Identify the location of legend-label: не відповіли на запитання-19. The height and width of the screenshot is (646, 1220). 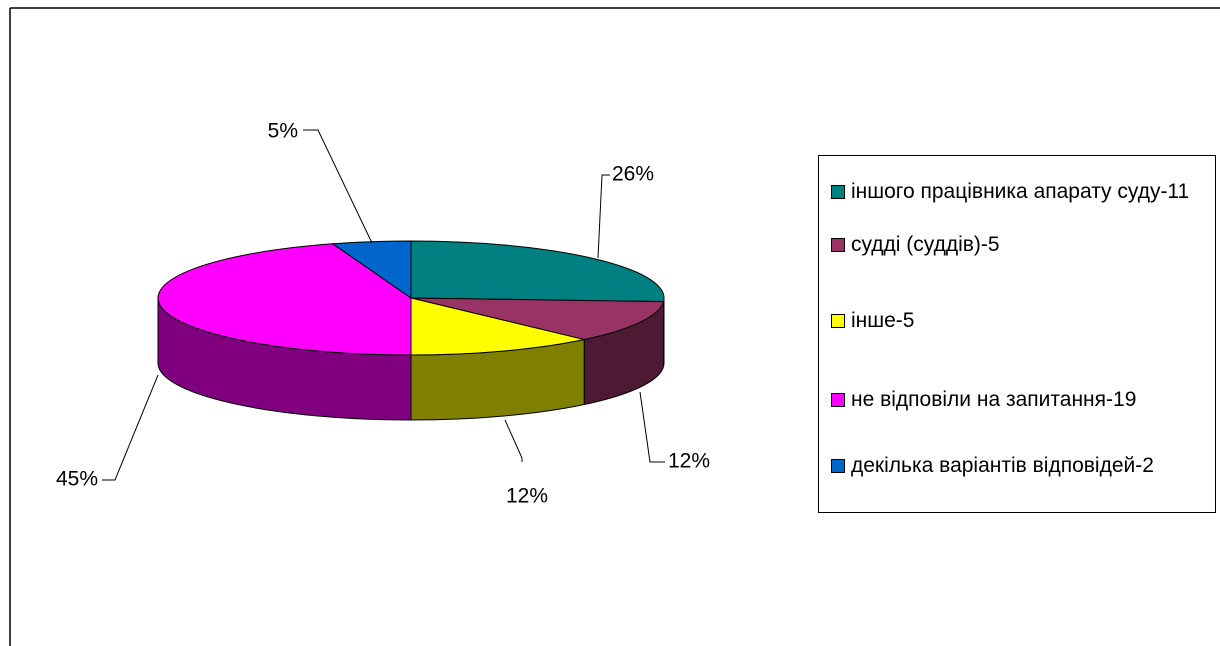
(994, 399).